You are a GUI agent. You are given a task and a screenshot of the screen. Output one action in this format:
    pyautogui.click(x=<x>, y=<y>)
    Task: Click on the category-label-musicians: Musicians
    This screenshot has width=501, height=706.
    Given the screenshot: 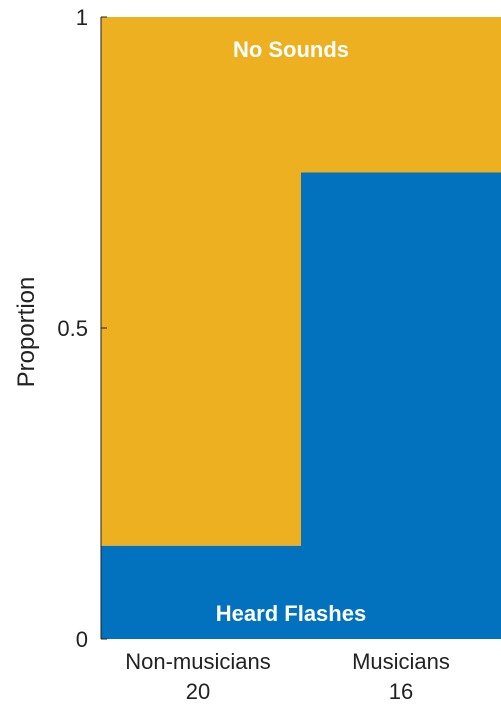 What is the action you would take?
    pyautogui.click(x=401, y=661)
    